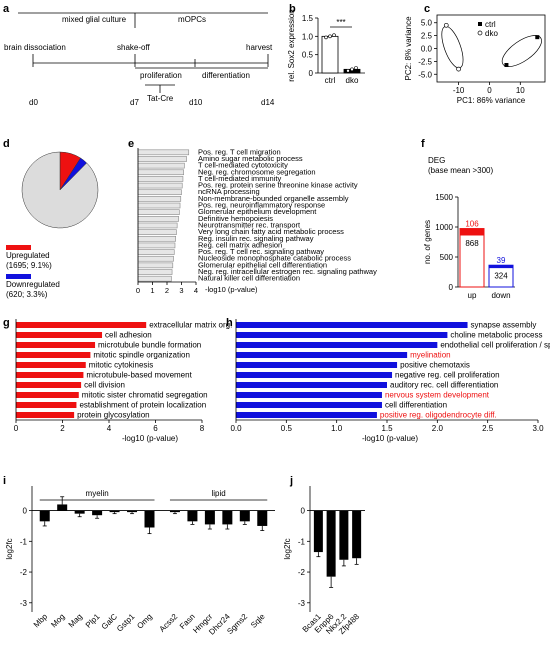 Image resolution: width=550 pixels, height=646 pixels. I want to click on f-ytick-label: 0, so click(451, 287).